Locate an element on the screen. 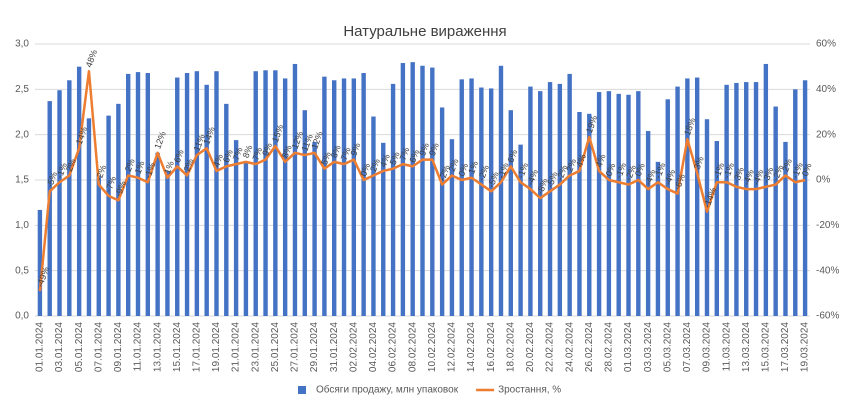 The image size is (850, 405). x-tick-label: 09.03.2024 is located at coordinates (707, 347).